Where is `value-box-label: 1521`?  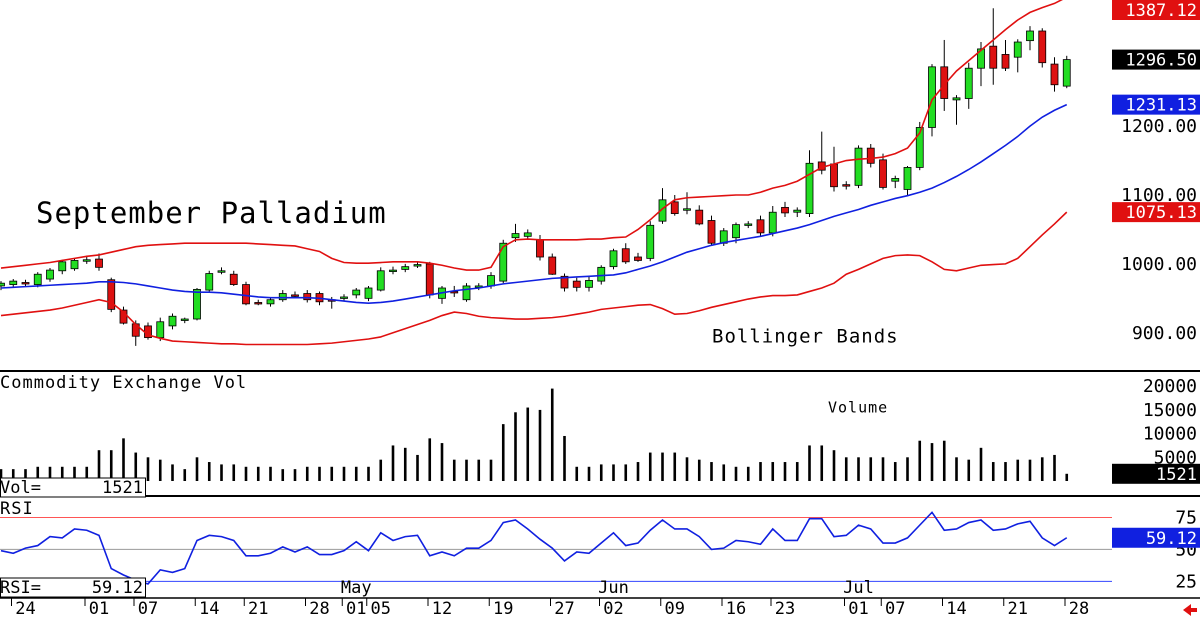
value-box-label: 1521 is located at coordinates (1176, 475).